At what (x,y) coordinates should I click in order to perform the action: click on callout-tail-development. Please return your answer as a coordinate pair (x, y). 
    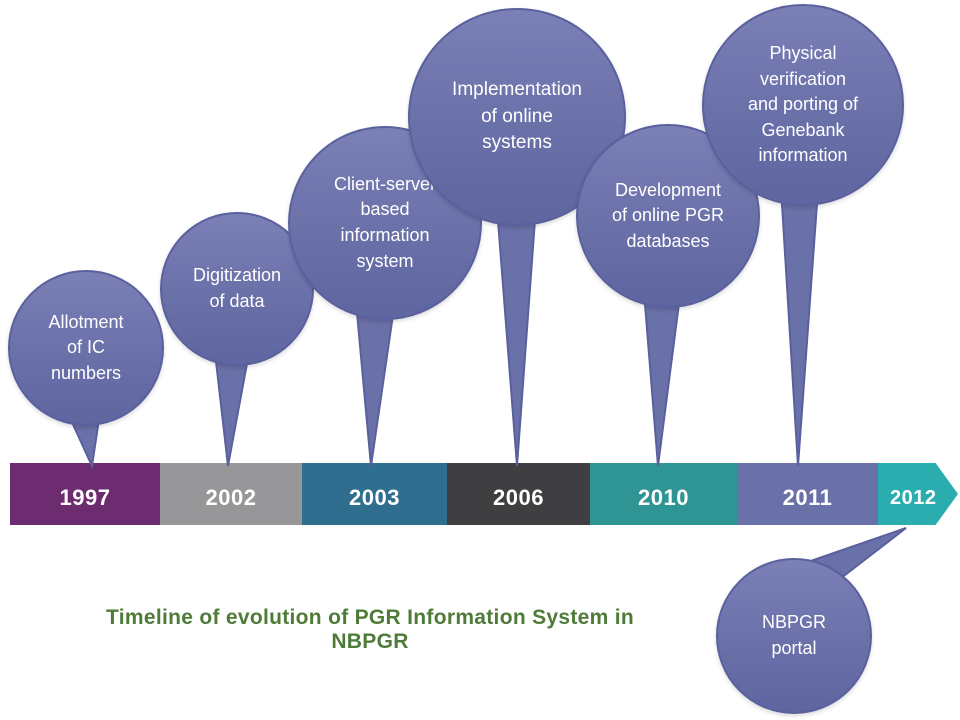
    Looking at the image, I should click on (662, 376).